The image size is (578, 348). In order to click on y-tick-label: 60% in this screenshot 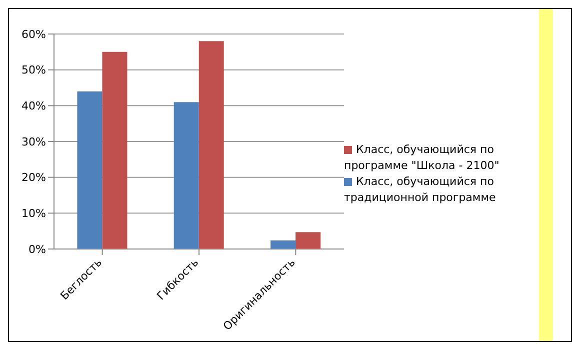, I will do `click(34, 34)`.